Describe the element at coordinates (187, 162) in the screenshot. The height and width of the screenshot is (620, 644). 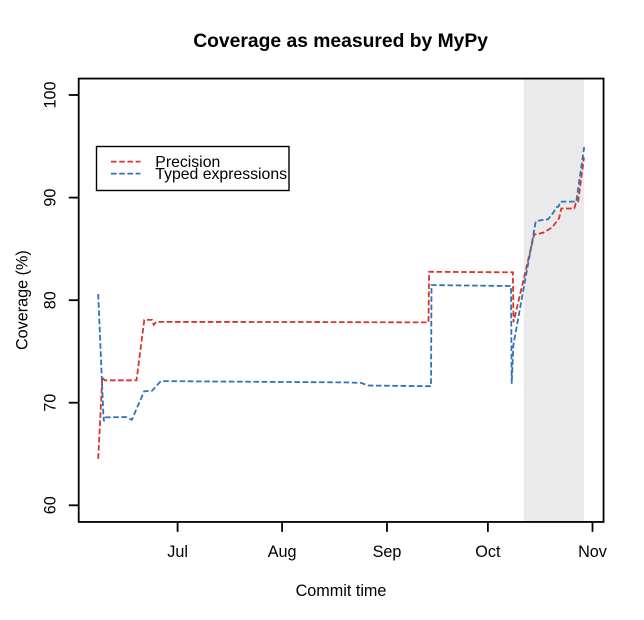
I see `svg-text: Precision` at that location.